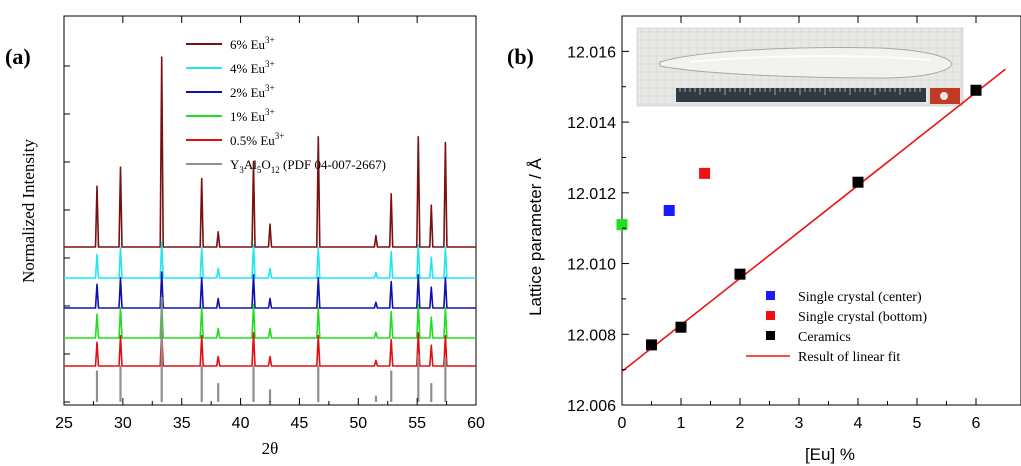  I want to click on panel-a-x-label: 2θ, so click(270, 448).